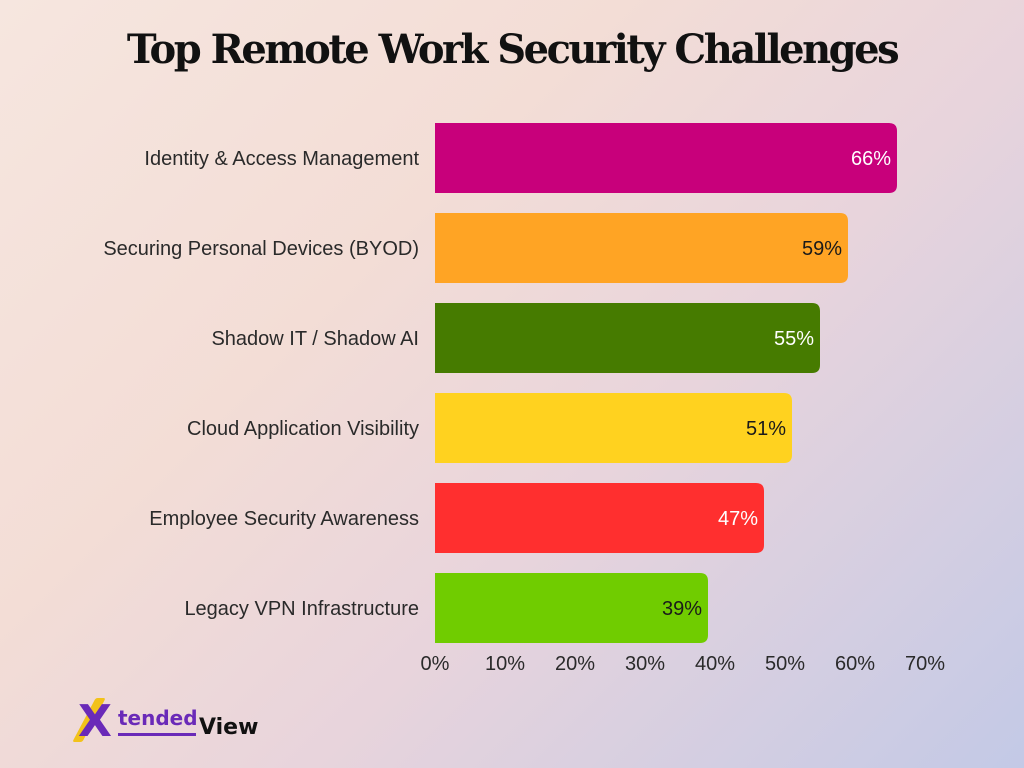 This screenshot has height=768, width=1024. Describe the element at coordinates (301, 609) in the screenshot. I see `category-label: Legacy VPN Infrastructure` at that location.